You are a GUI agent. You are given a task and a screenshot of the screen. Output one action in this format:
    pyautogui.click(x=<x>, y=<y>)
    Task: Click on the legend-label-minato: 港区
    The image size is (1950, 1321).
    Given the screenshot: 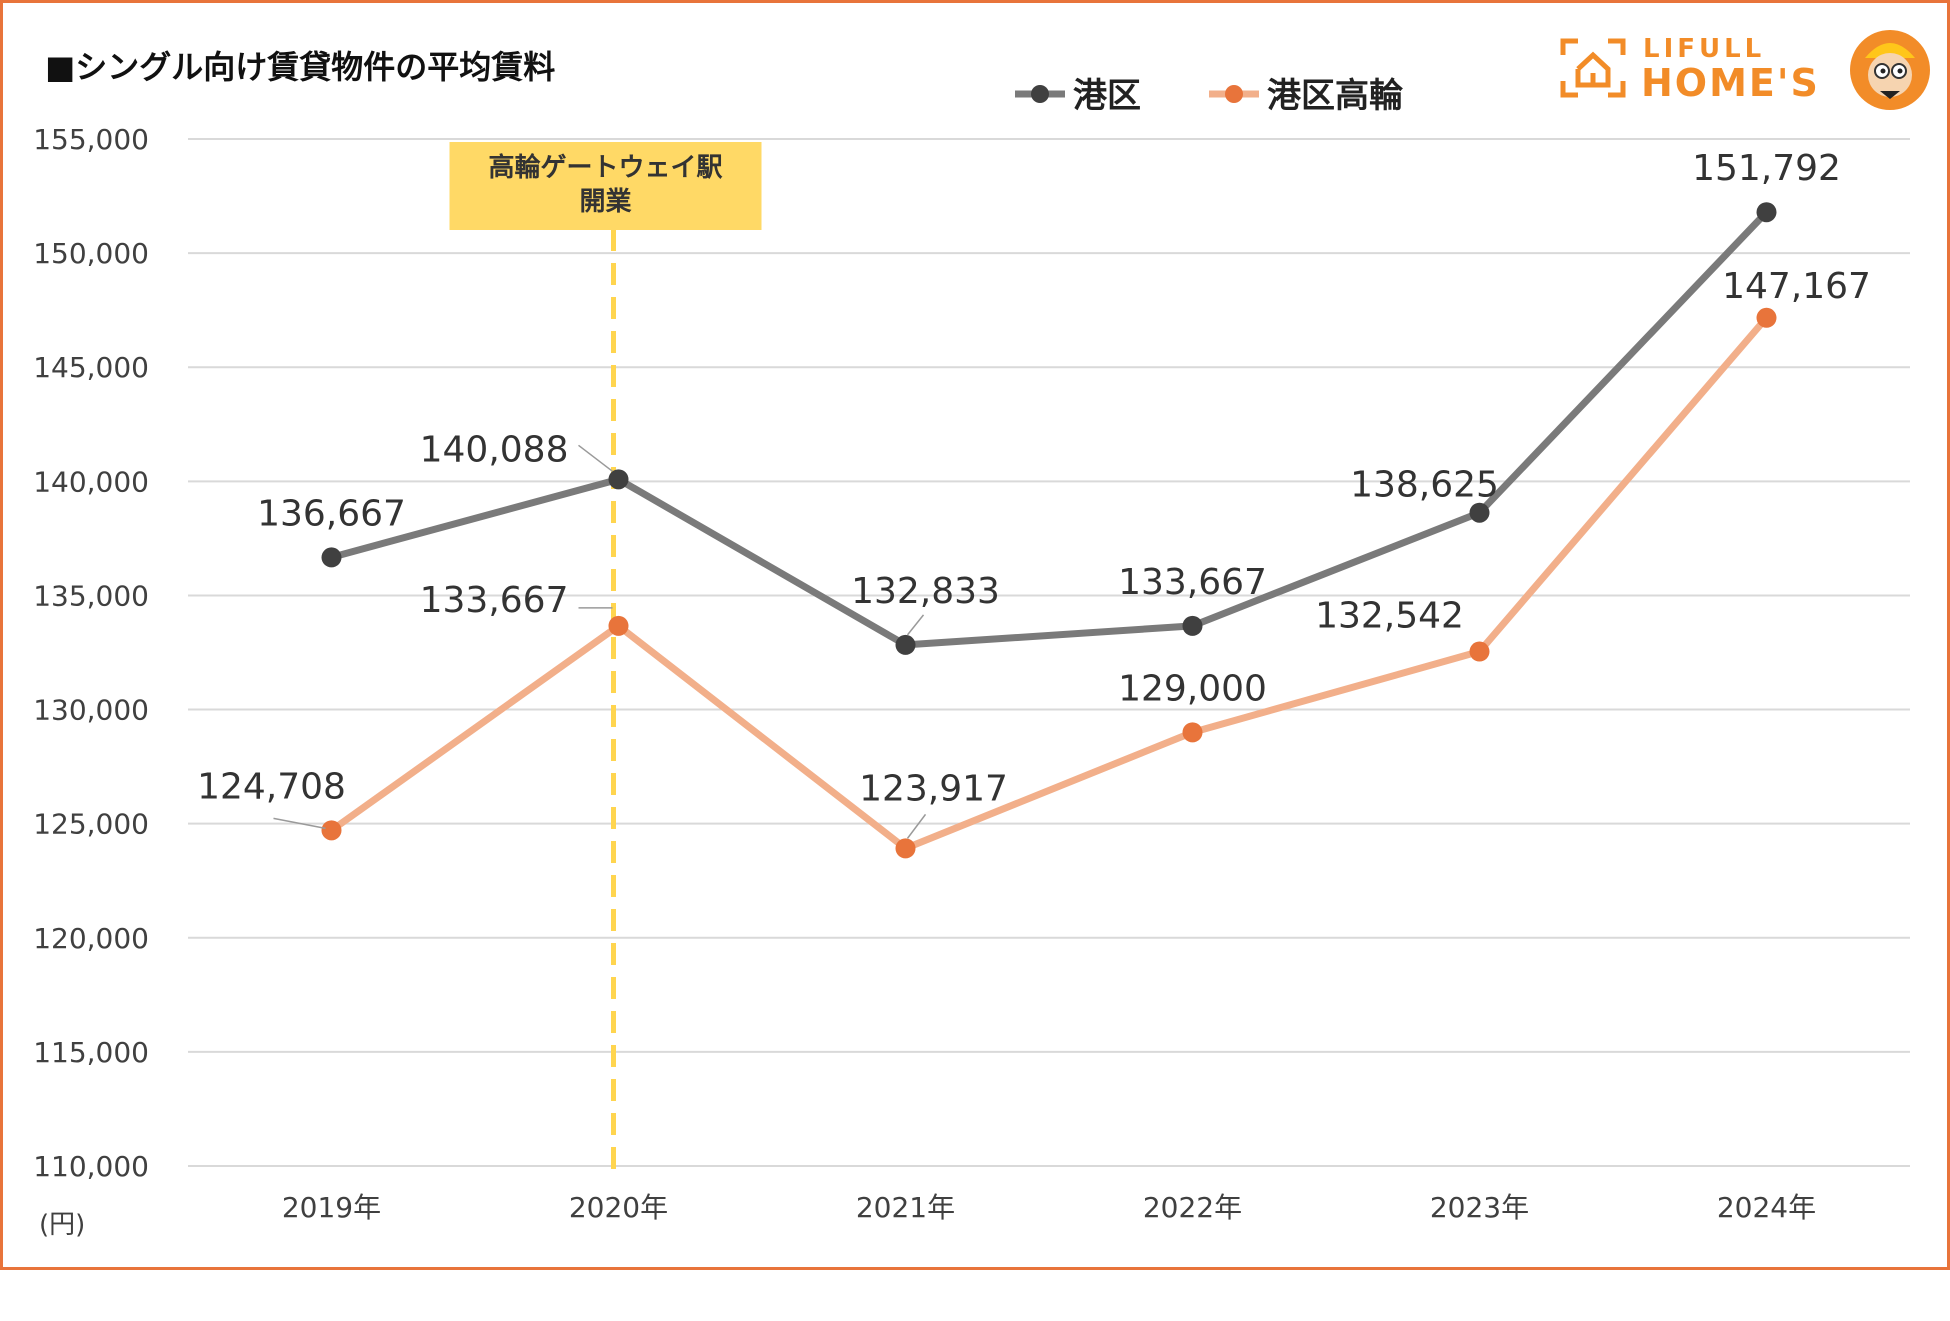 What is the action you would take?
    pyautogui.click(x=1107, y=96)
    